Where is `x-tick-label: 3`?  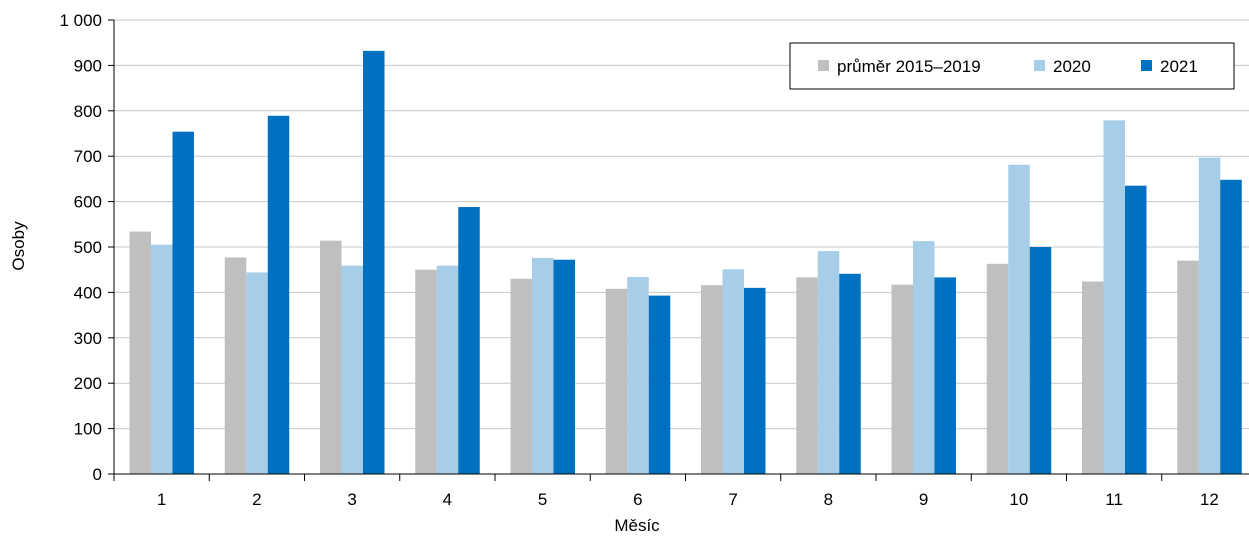 x-tick-label: 3 is located at coordinates (351, 499).